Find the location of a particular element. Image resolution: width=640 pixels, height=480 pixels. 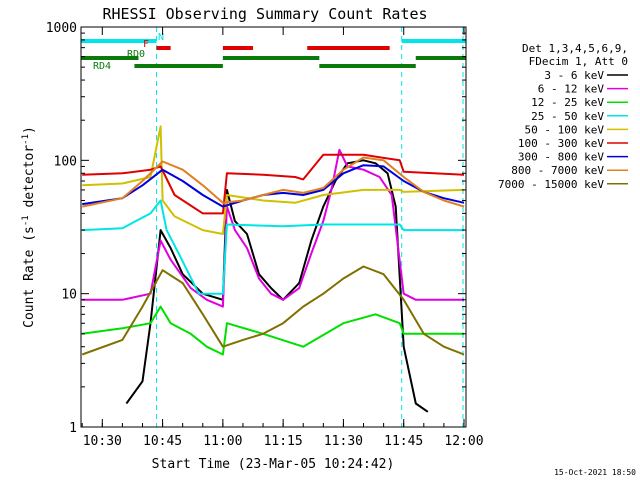

flag-label: RD4 is located at coordinates (102, 66).